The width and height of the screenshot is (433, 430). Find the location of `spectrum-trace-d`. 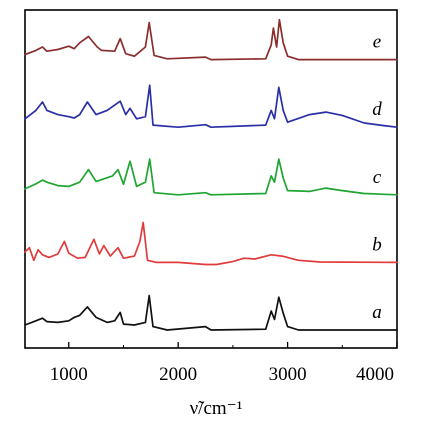

spectrum-trace-d is located at coordinates (211, 106).